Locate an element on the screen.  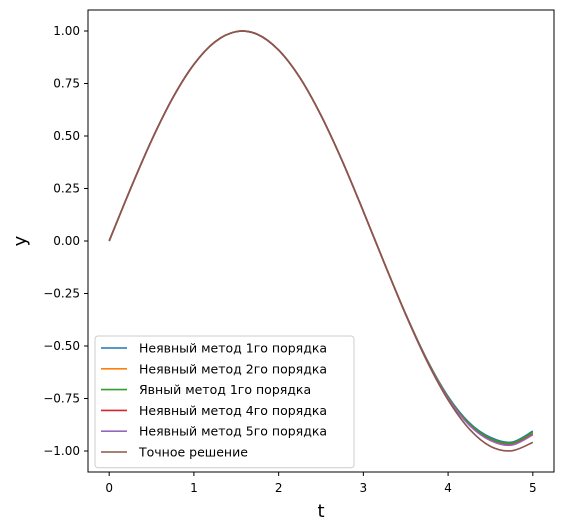
y-axis-title: y is located at coordinates (20, 240).